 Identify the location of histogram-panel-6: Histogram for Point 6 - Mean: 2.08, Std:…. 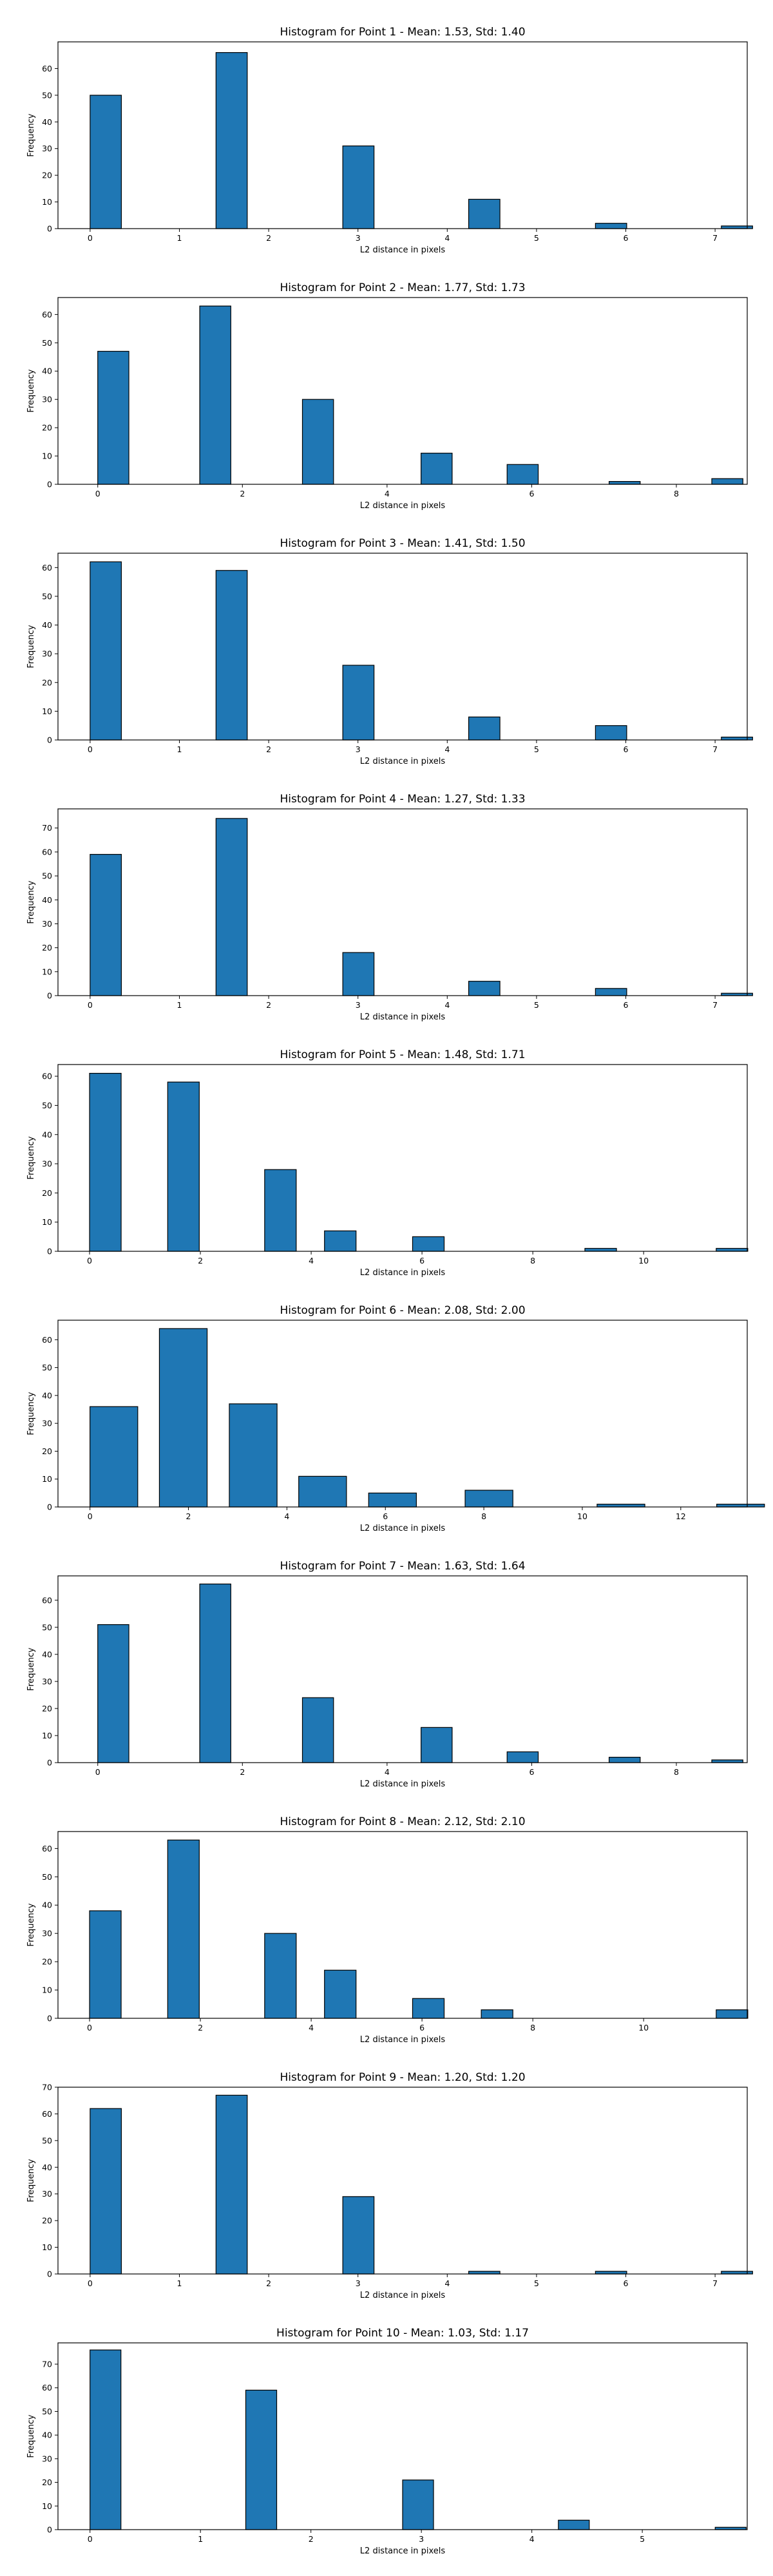
(396, 1418).